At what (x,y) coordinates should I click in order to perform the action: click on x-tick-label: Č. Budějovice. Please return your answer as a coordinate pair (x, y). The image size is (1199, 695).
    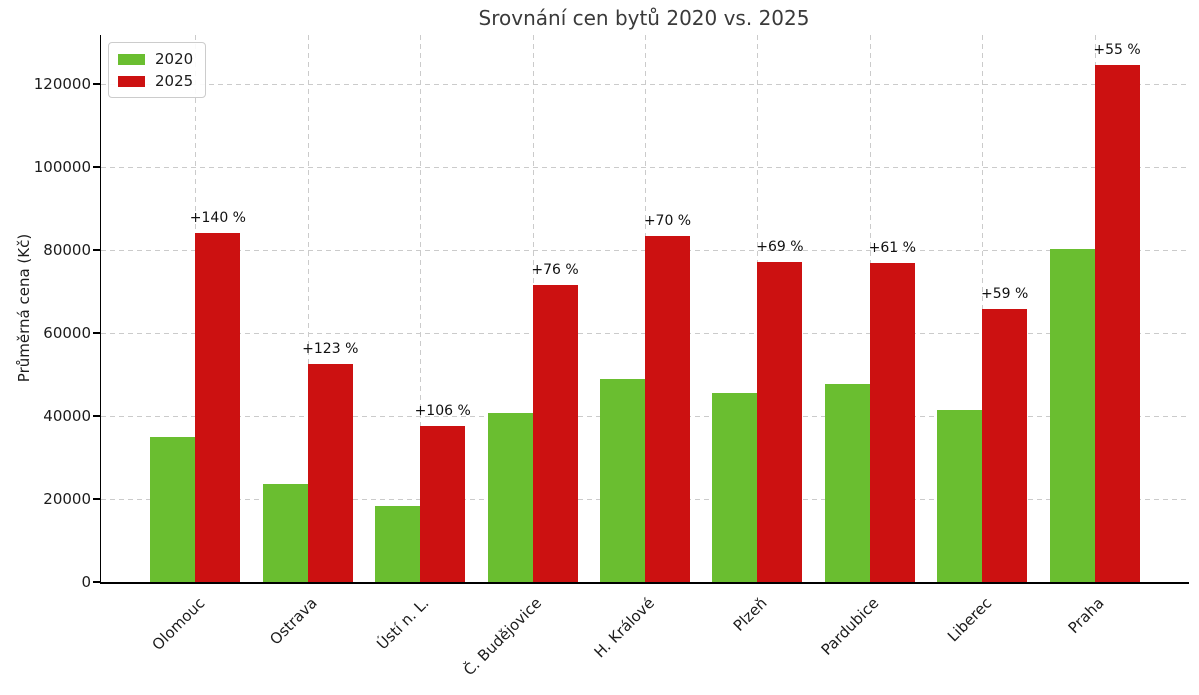
    Looking at the image, I should click on (503, 637).